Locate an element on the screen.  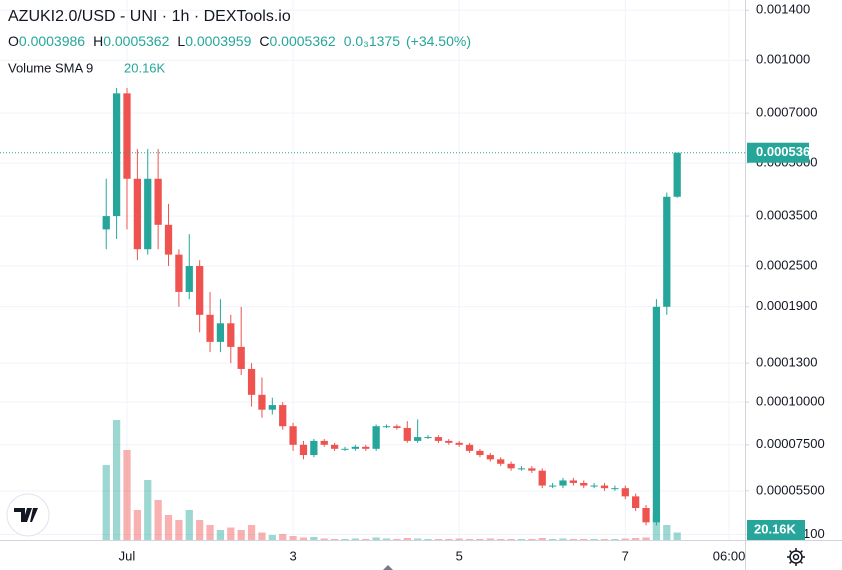
legend-part: L is located at coordinates (181, 41).